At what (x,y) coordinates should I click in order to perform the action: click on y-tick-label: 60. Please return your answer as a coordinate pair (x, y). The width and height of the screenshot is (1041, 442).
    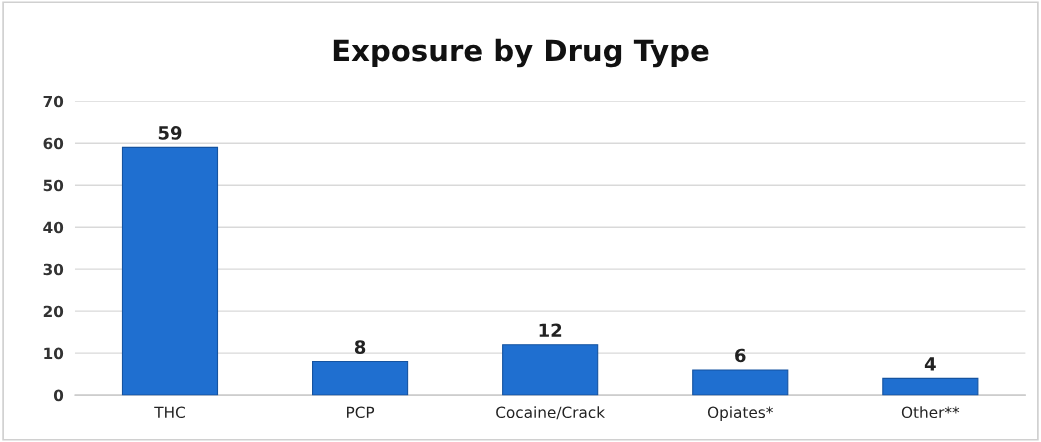
    Looking at the image, I should click on (53, 143).